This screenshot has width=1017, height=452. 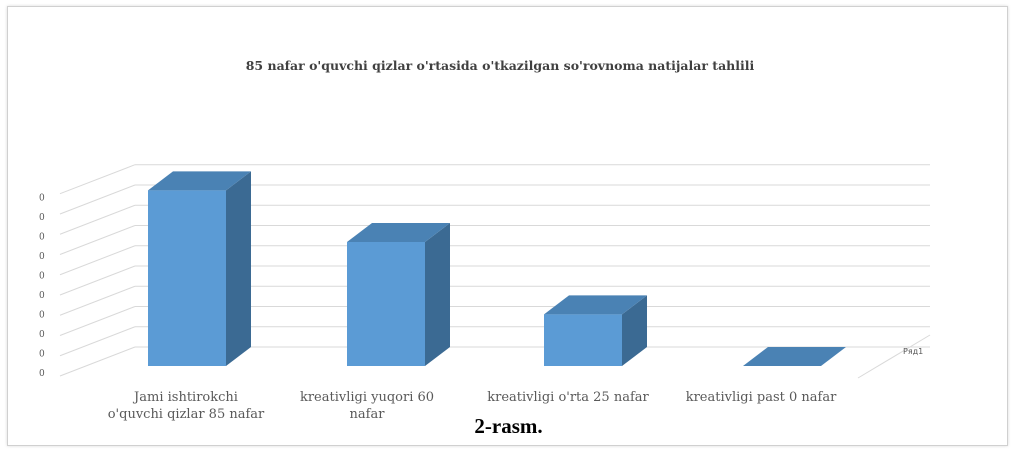 I want to click on category-label: Jami ishtirokchi o'quvchi qizlar 85 nafar, so click(x=186, y=406).